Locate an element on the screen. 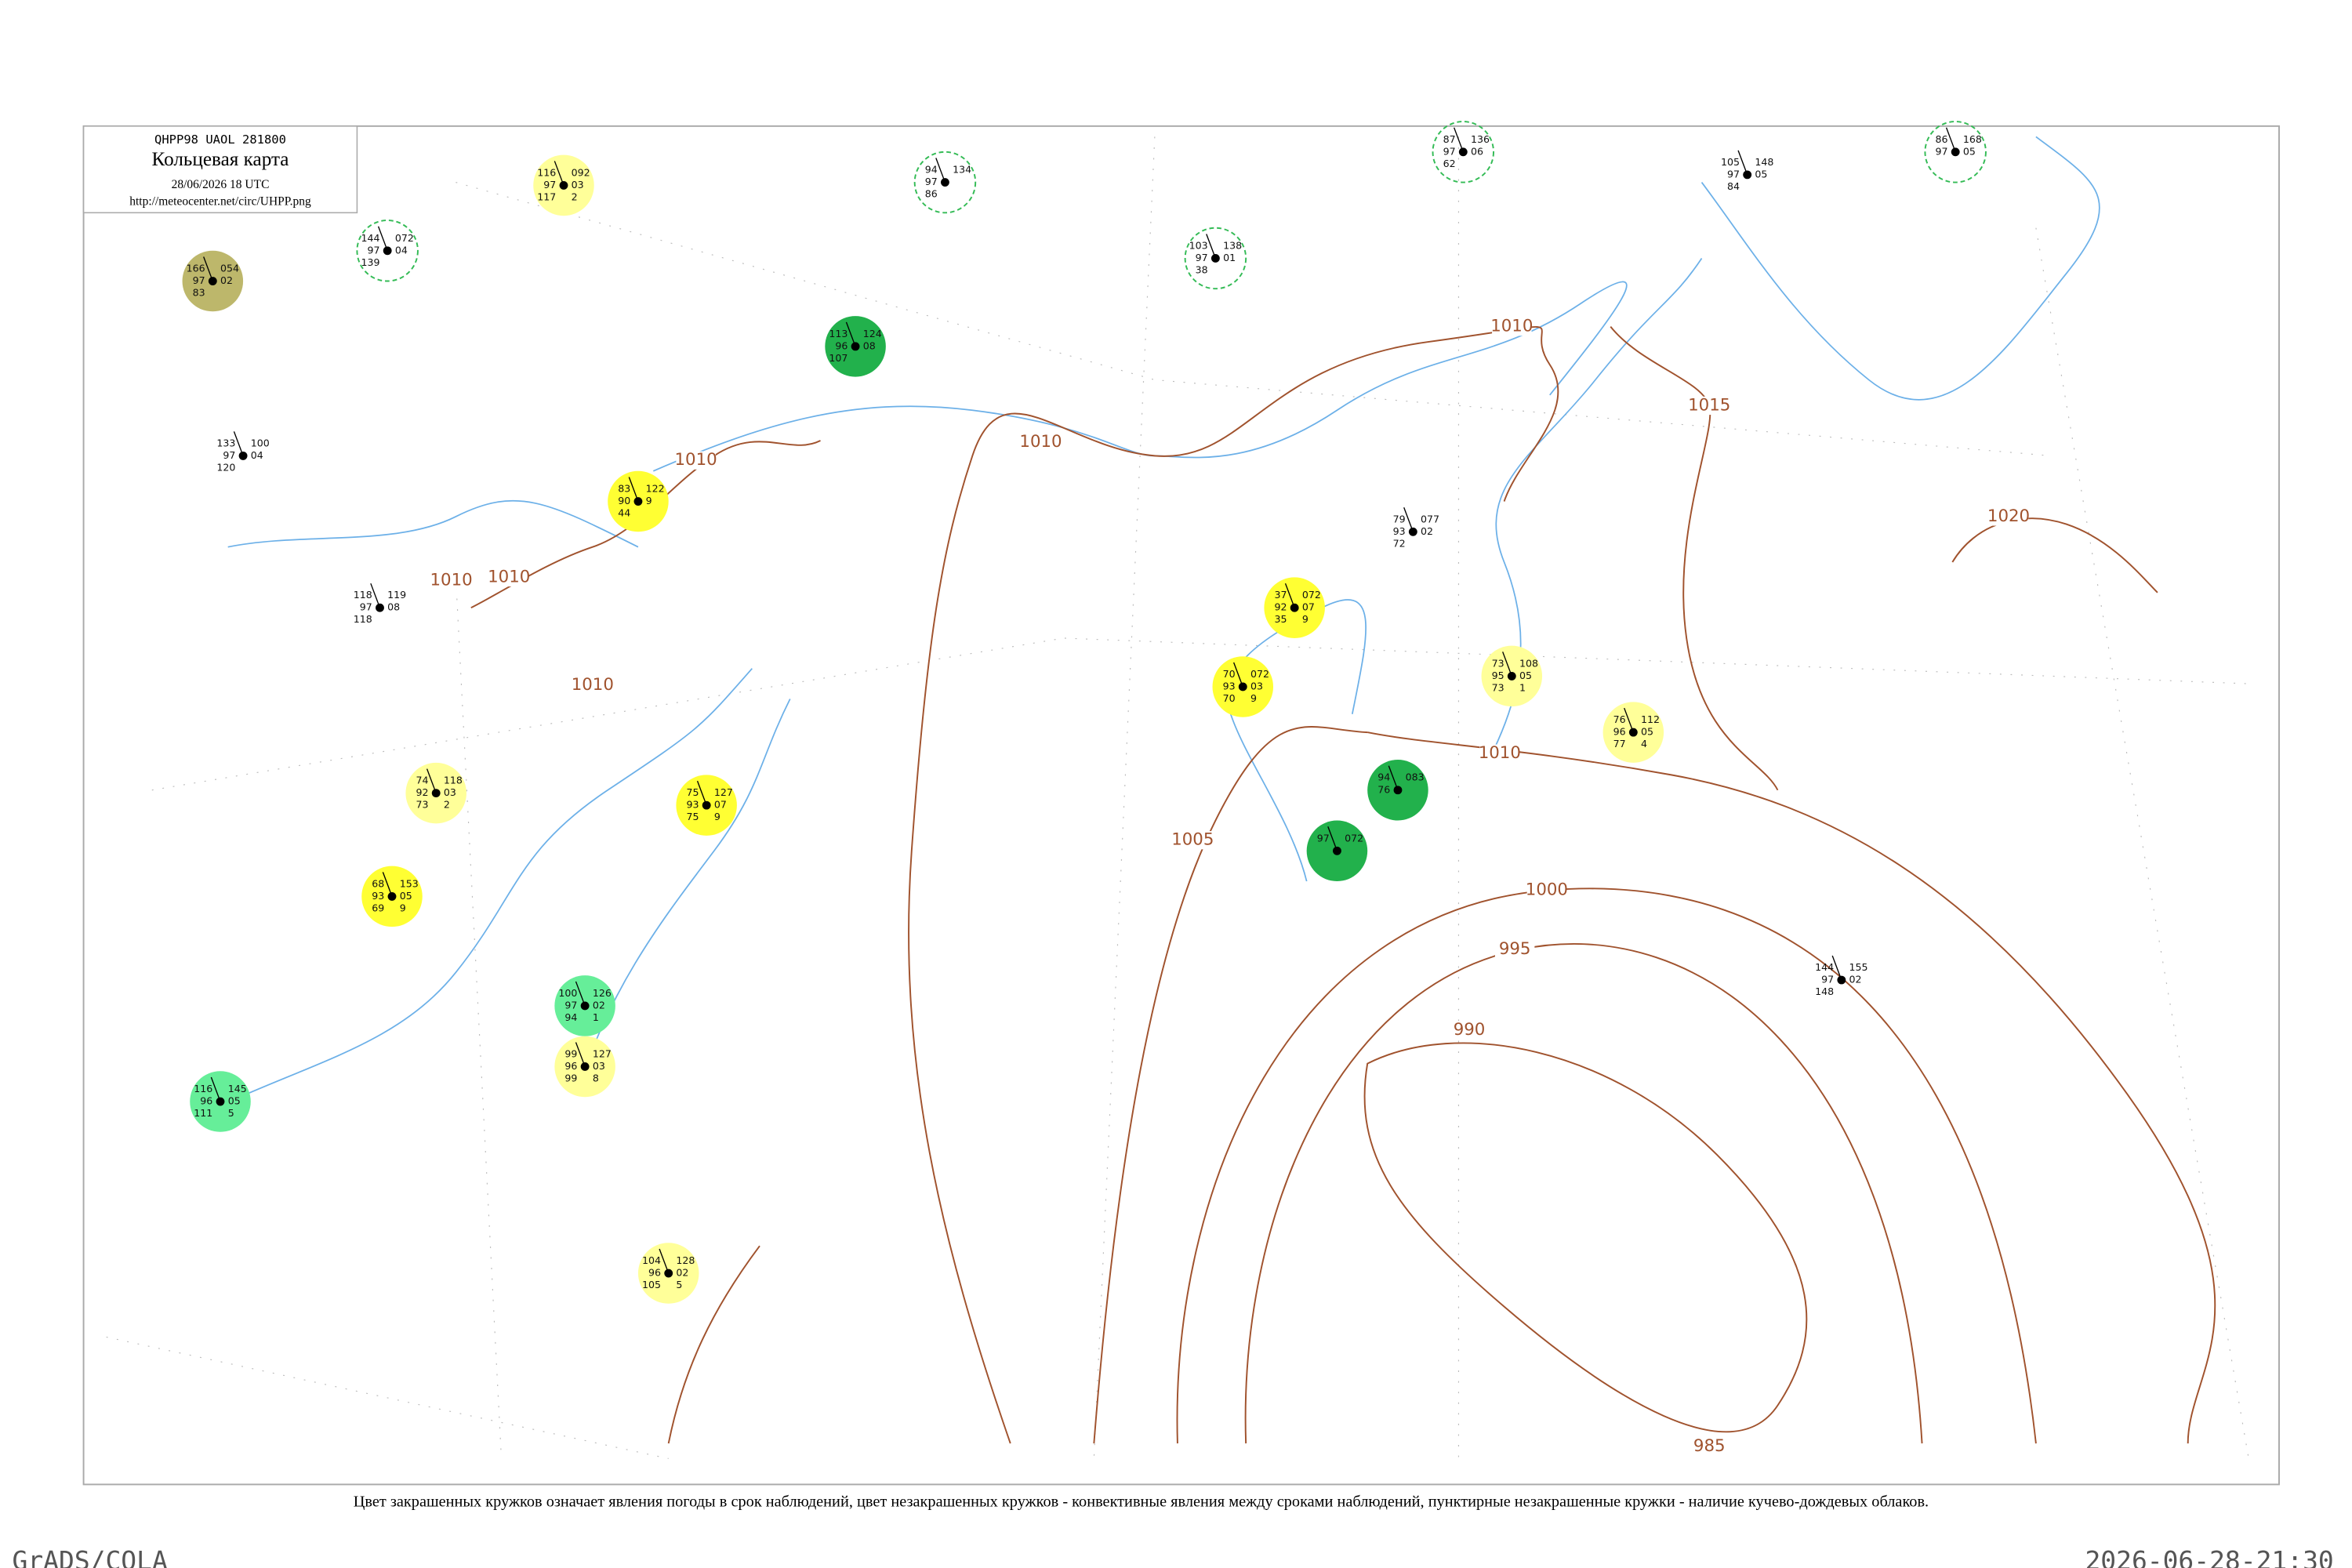  station-value: 93 is located at coordinates (1229, 685).